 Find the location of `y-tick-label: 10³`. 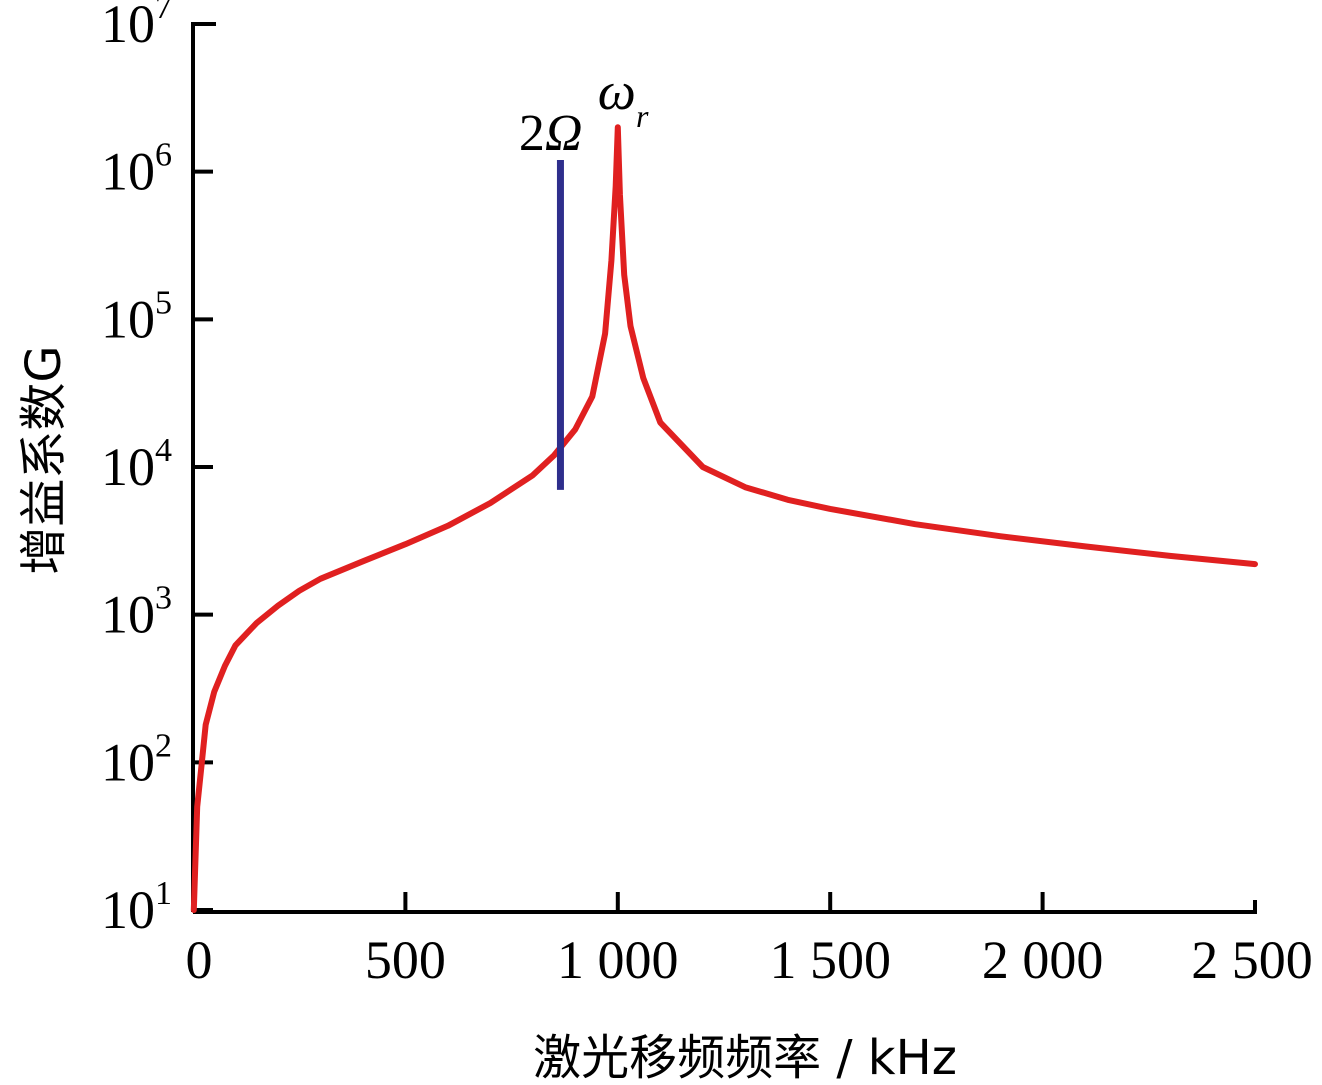

y-tick-label: 10³ is located at coordinates (136, 612).